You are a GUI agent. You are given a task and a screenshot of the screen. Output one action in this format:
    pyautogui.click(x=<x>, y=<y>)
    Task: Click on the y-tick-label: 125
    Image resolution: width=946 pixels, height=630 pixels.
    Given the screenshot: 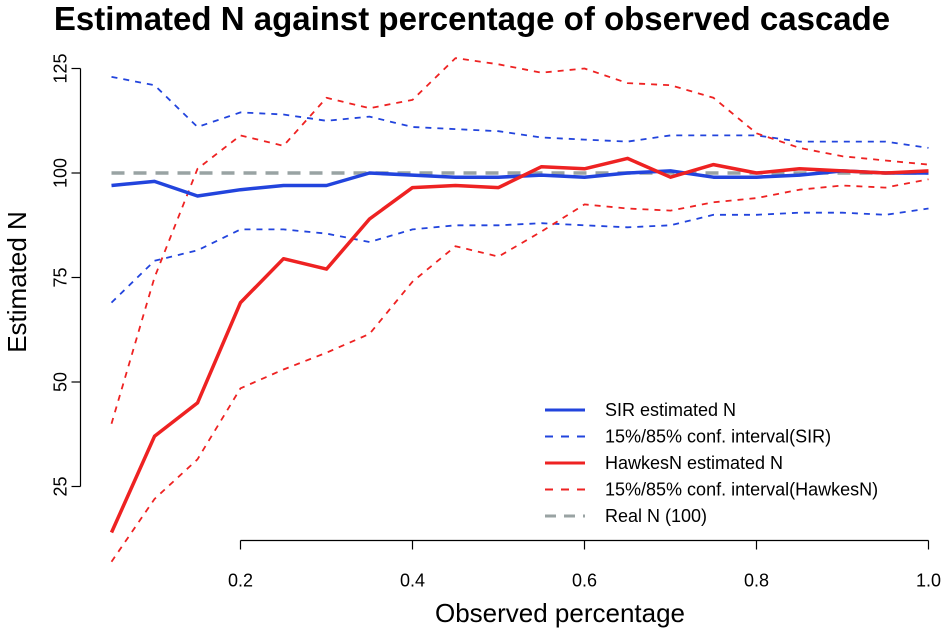 What is the action you would take?
    pyautogui.click(x=61, y=68)
    